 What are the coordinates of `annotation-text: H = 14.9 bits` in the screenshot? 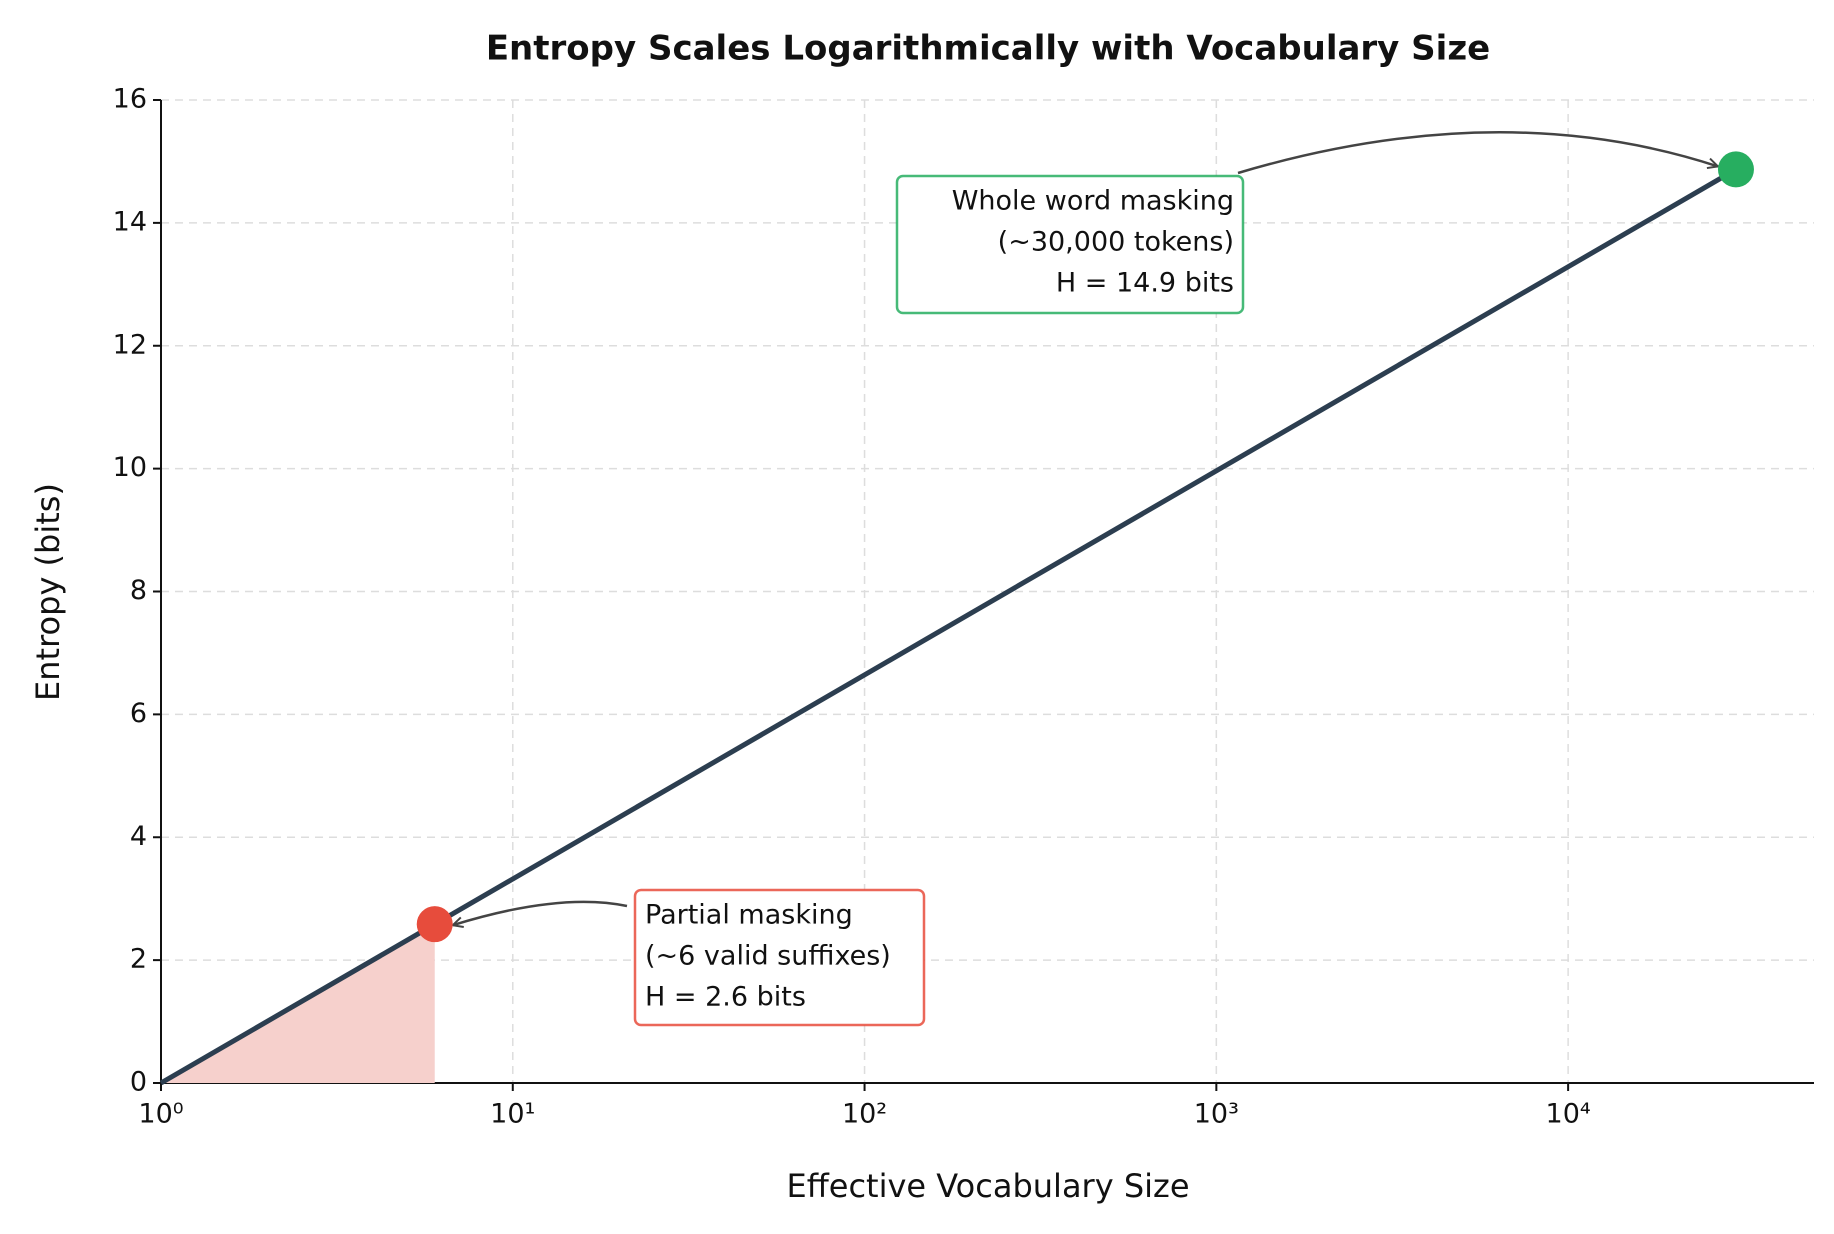 It's located at (1145, 283).